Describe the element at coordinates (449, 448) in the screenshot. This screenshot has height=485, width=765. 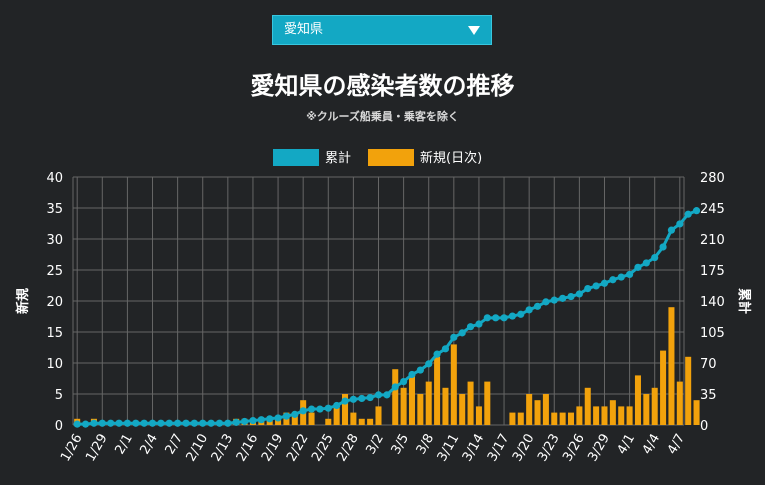
I see `x-tick-label: 3/11` at that location.